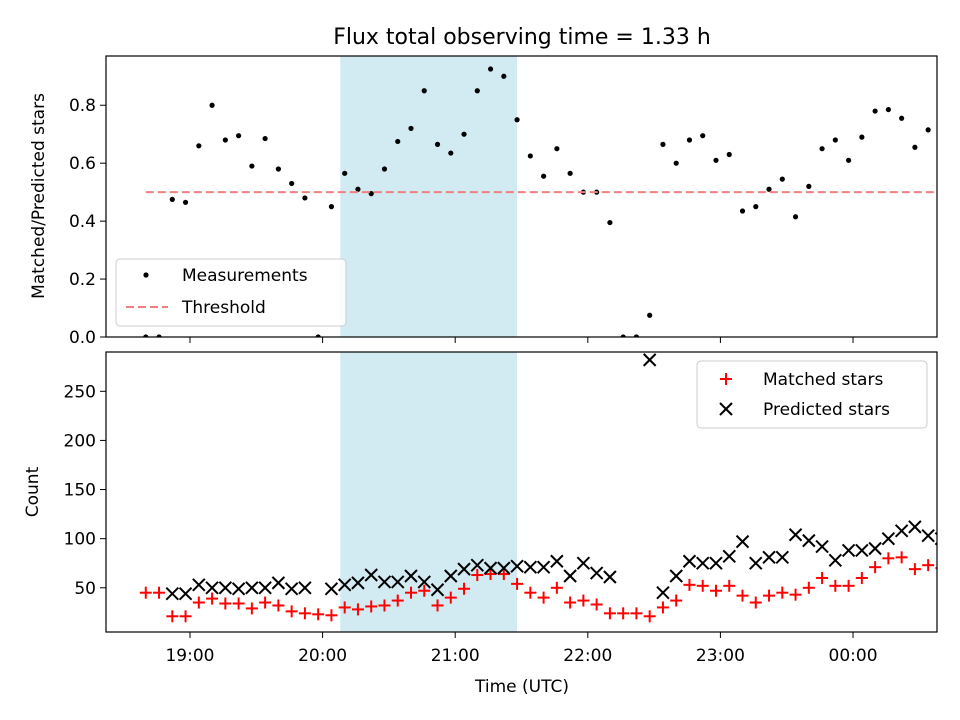 Image resolution: width=960 pixels, height=720 pixels. What do you see at coordinates (85, 589) in the screenshot?
I see `bottom-y-tick-label: 50` at bounding box center [85, 589].